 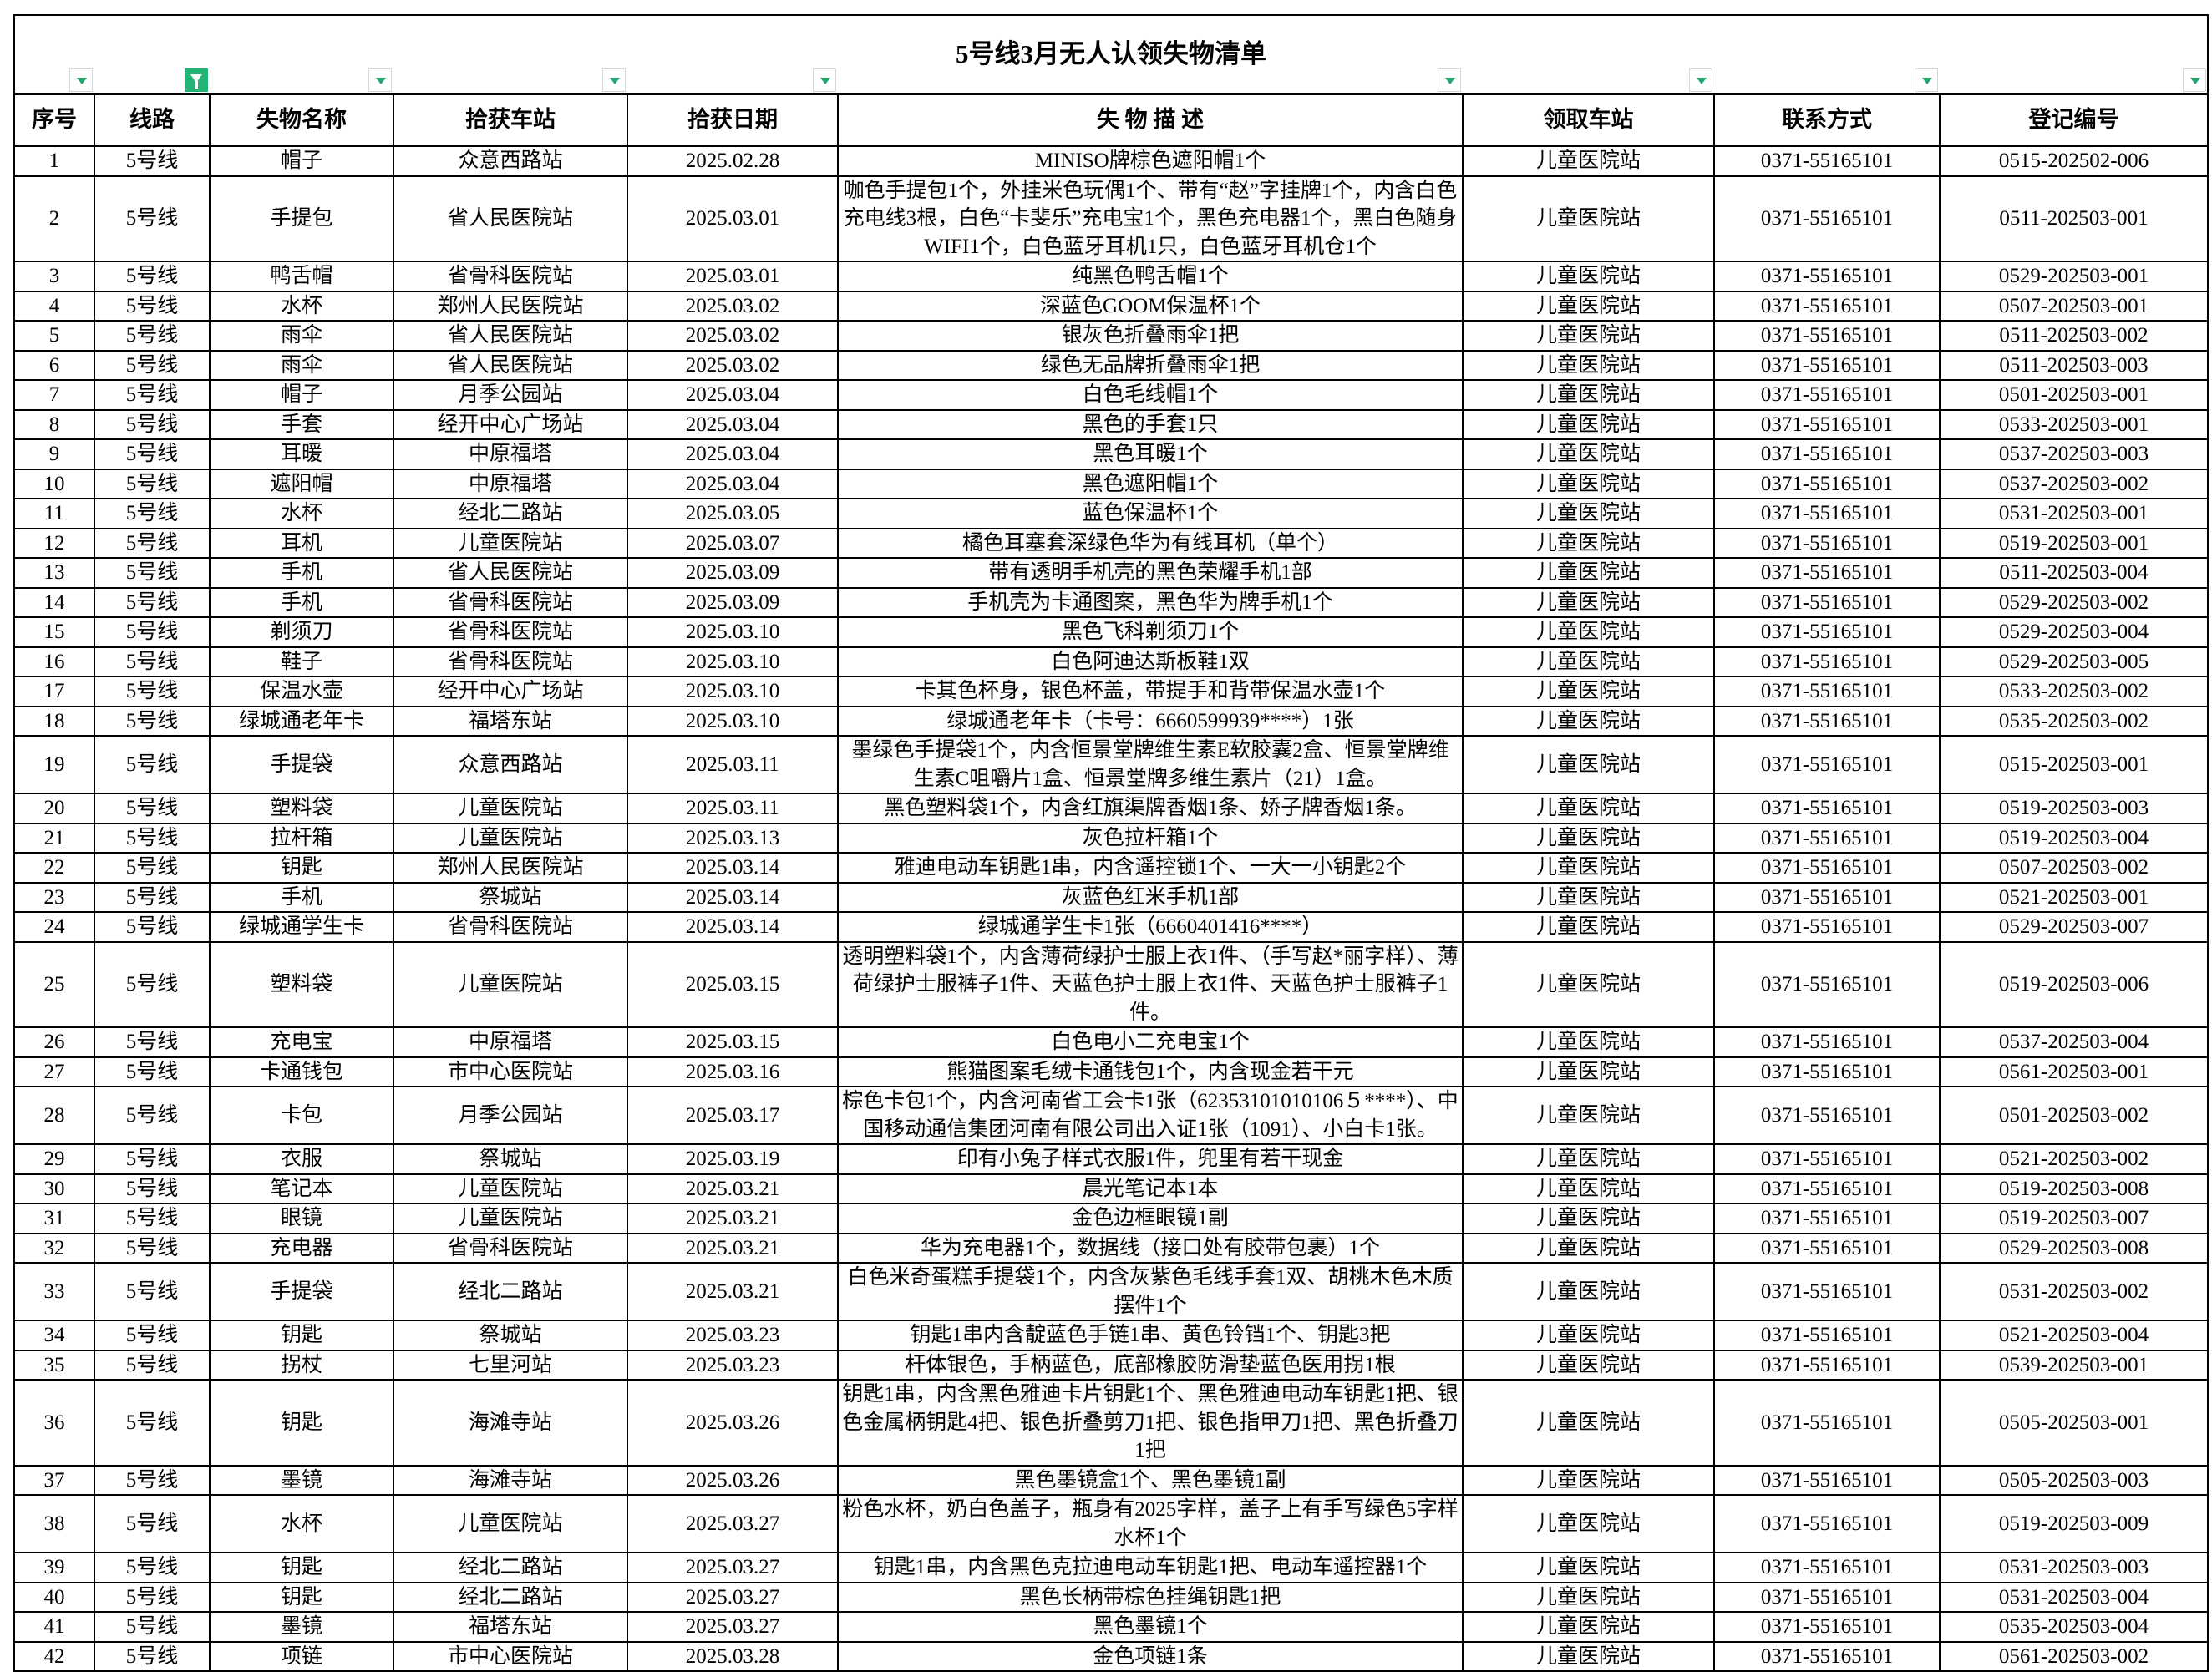 I want to click on cell-item-name: 手套, so click(x=301, y=424).